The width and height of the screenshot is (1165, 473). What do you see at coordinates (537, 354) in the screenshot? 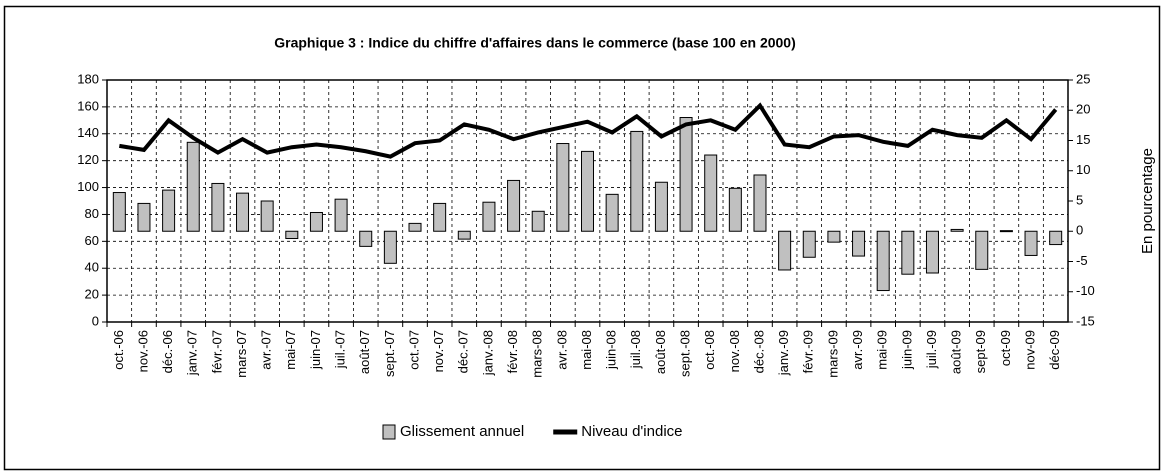
I see `x-tick-label: mars-08` at bounding box center [537, 354].